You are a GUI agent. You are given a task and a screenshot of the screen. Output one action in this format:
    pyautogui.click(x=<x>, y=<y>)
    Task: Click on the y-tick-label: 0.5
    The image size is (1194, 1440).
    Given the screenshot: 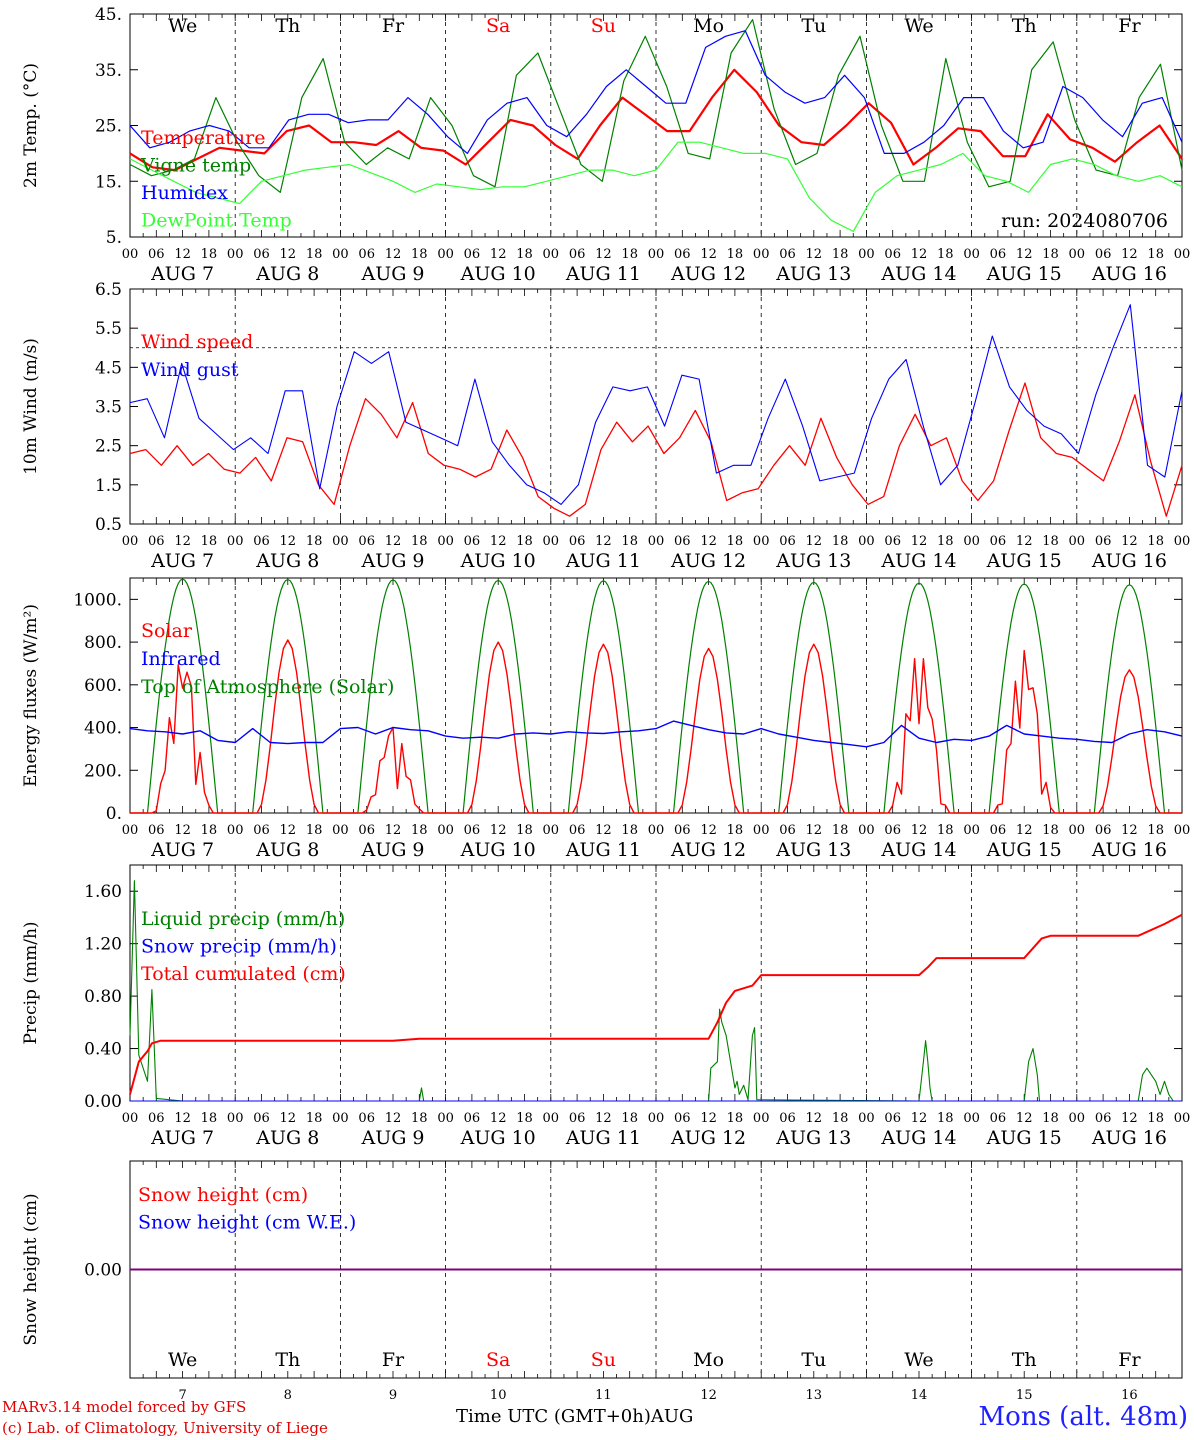 What is the action you would take?
    pyautogui.click(x=108, y=525)
    